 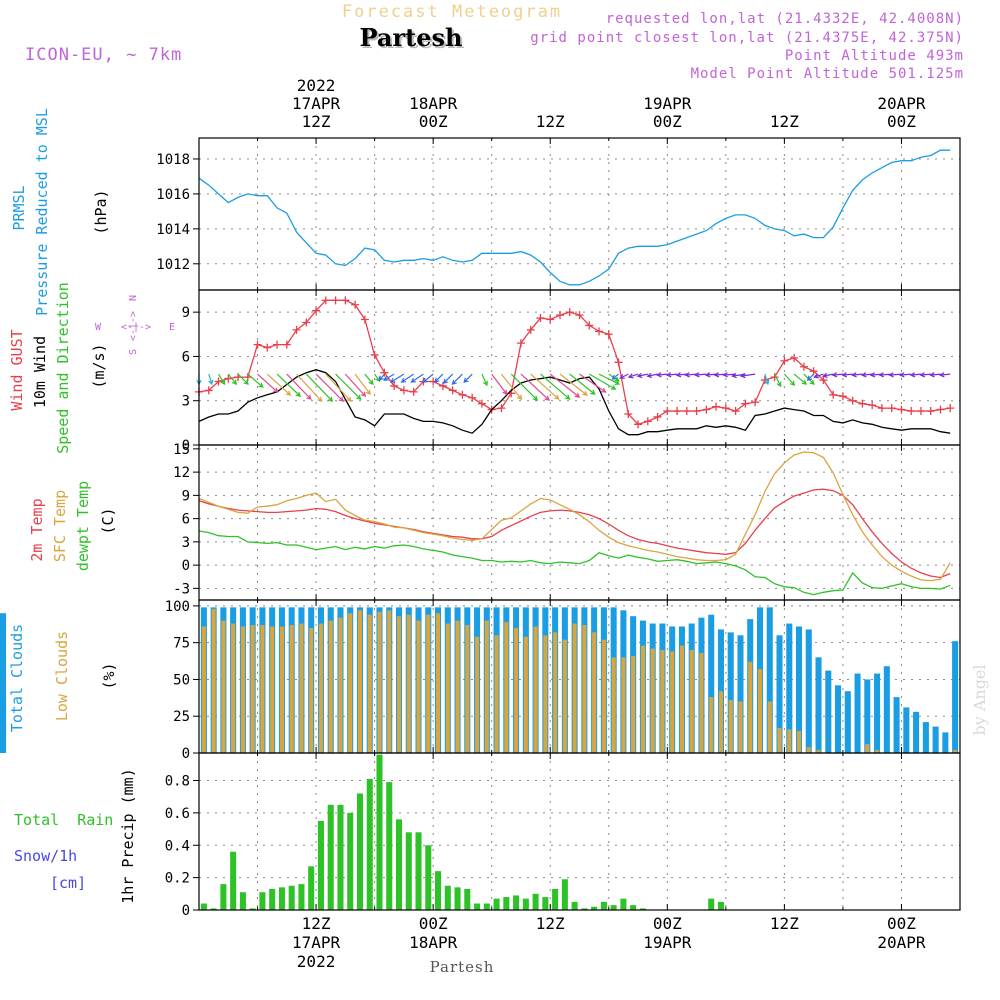 What do you see at coordinates (186, 446) in the screenshot?
I see `wind-ytick-label: 0` at bounding box center [186, 446].